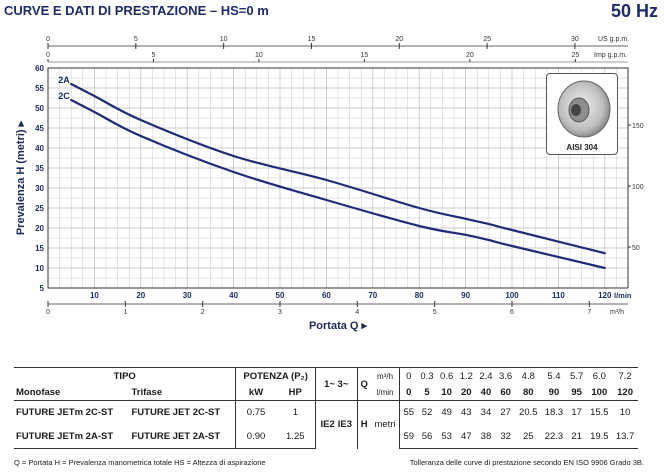 Image resolution: width=664 pixels, height=474 pixels. Describe the element at coordinates (408, 375) in the screenshot. I see `q-m3h-cell: 0` at that location.